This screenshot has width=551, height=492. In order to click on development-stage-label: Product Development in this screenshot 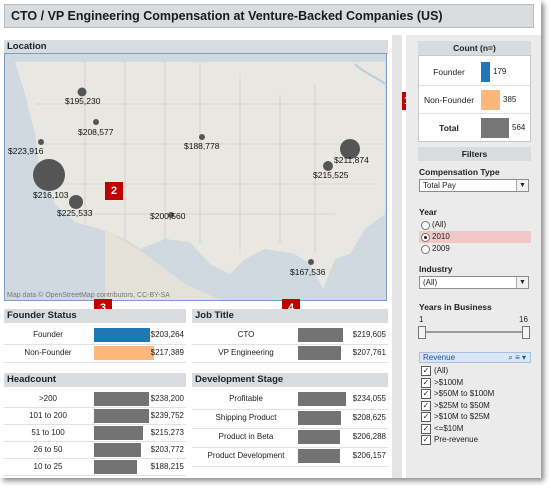, I will do `click(246, 455)`.